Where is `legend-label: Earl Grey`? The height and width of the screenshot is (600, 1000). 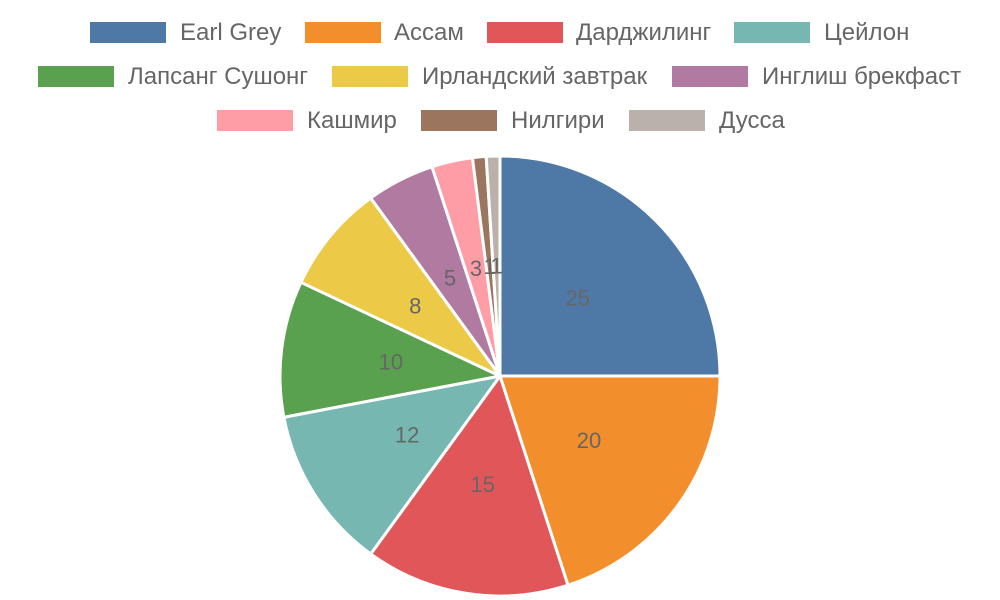 legend-label: Earl Grey is located at coordinates (230, 32).